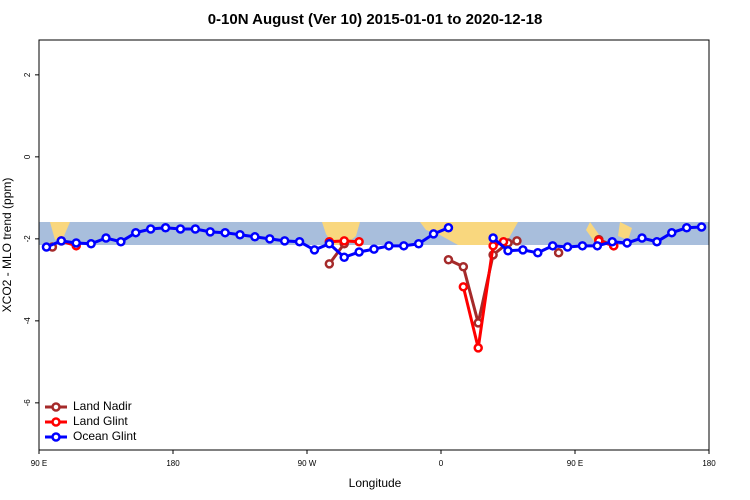  Describe the element at coordinates (27, 156) in the screenshot. I see `y-tick-label: 0` at that location.